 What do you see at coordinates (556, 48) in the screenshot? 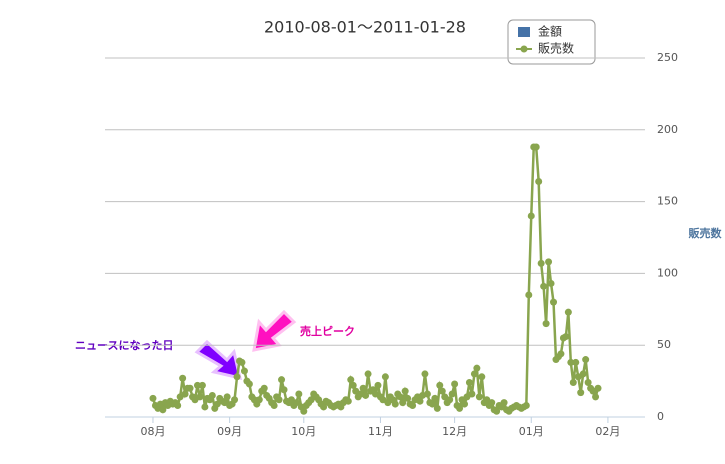
I see `legend-label: 販売数` at bounding box center [556, 48].